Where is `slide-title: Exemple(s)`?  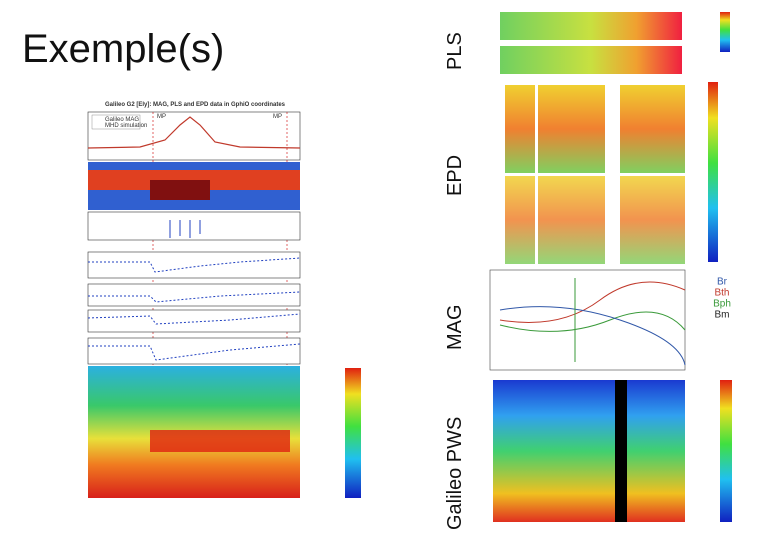 slide-title: Exemple(s) is located at coordinates (123, 49).